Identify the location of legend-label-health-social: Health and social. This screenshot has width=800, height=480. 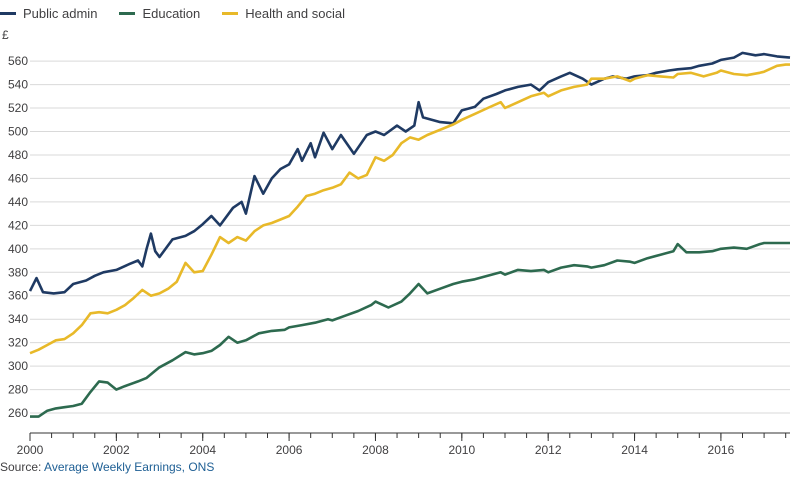
(295, 13).